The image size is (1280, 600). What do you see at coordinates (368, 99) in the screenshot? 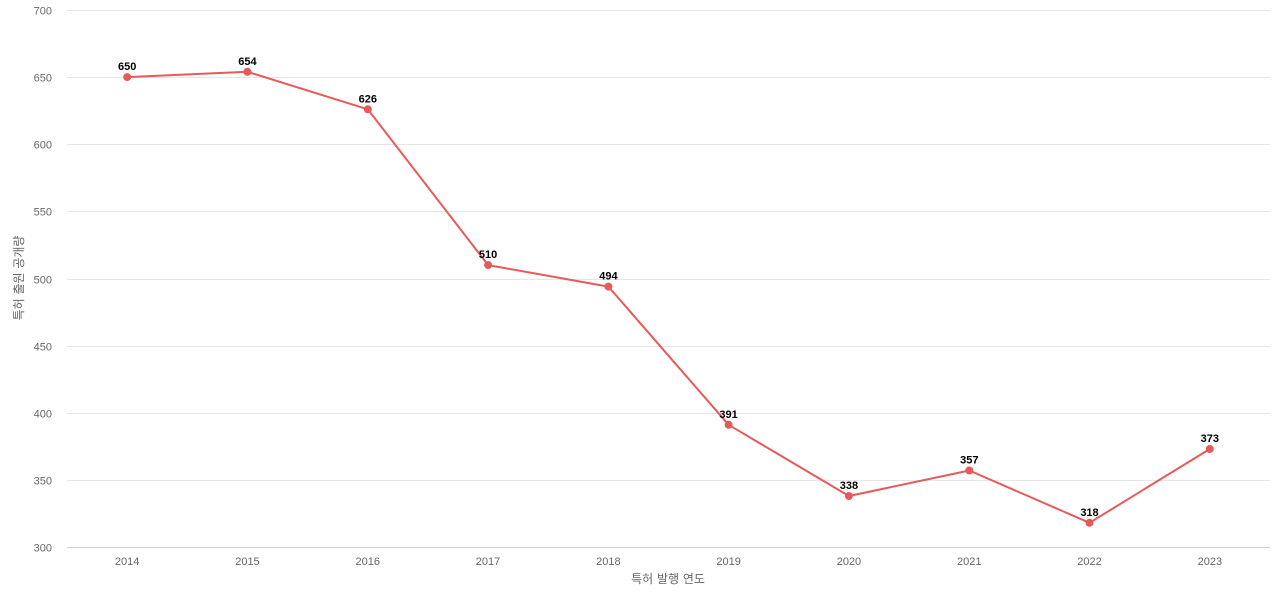
I see `data-label: 626` at bounding box center [368, 99].